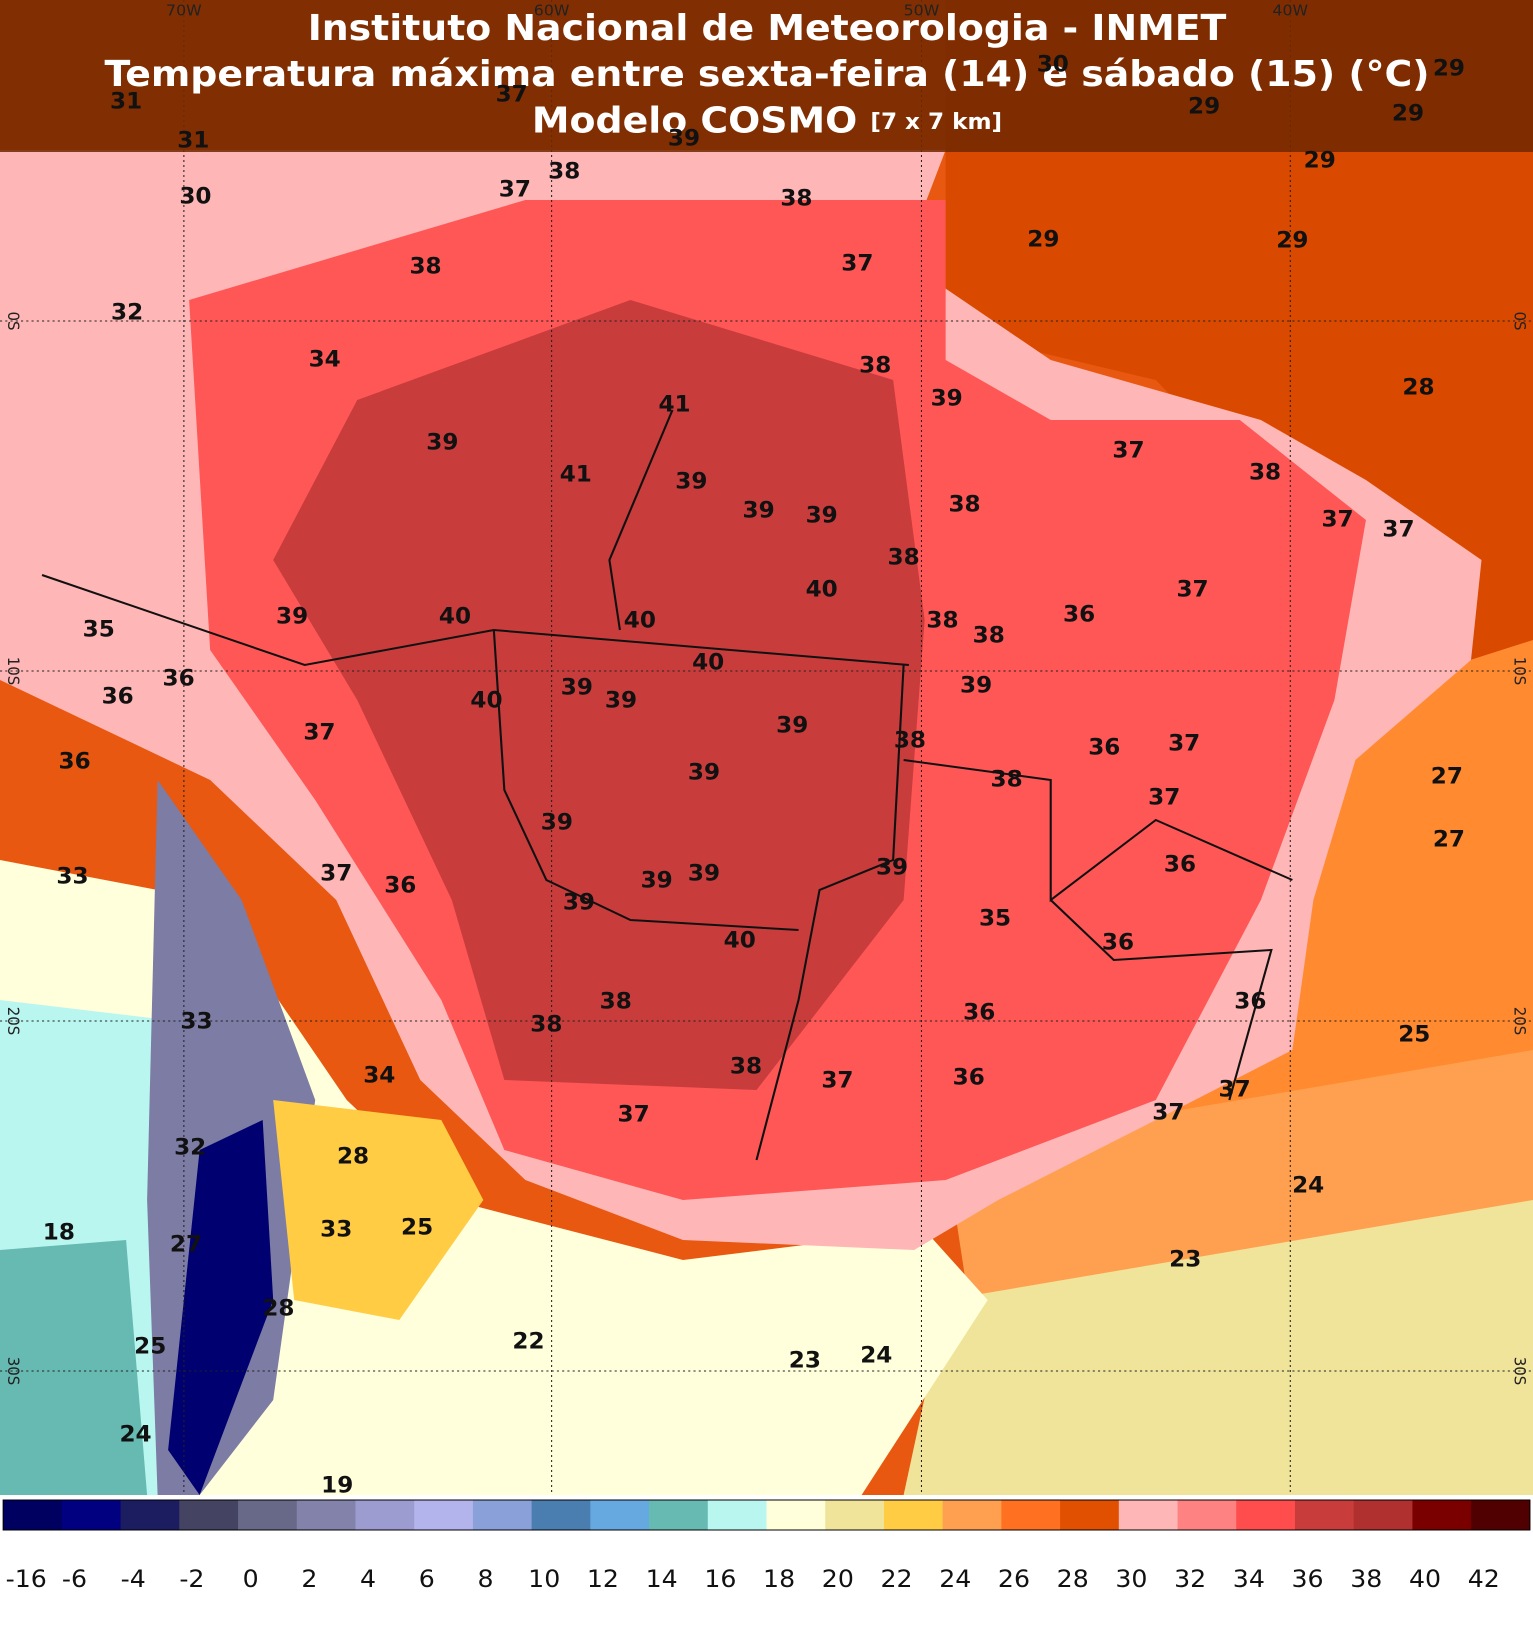 The width and height of the screenshot is (1533, 1647). Describe the element at coordinates (13, 1371) in the screenshot. I see `latitude-label: 30S` at that location.